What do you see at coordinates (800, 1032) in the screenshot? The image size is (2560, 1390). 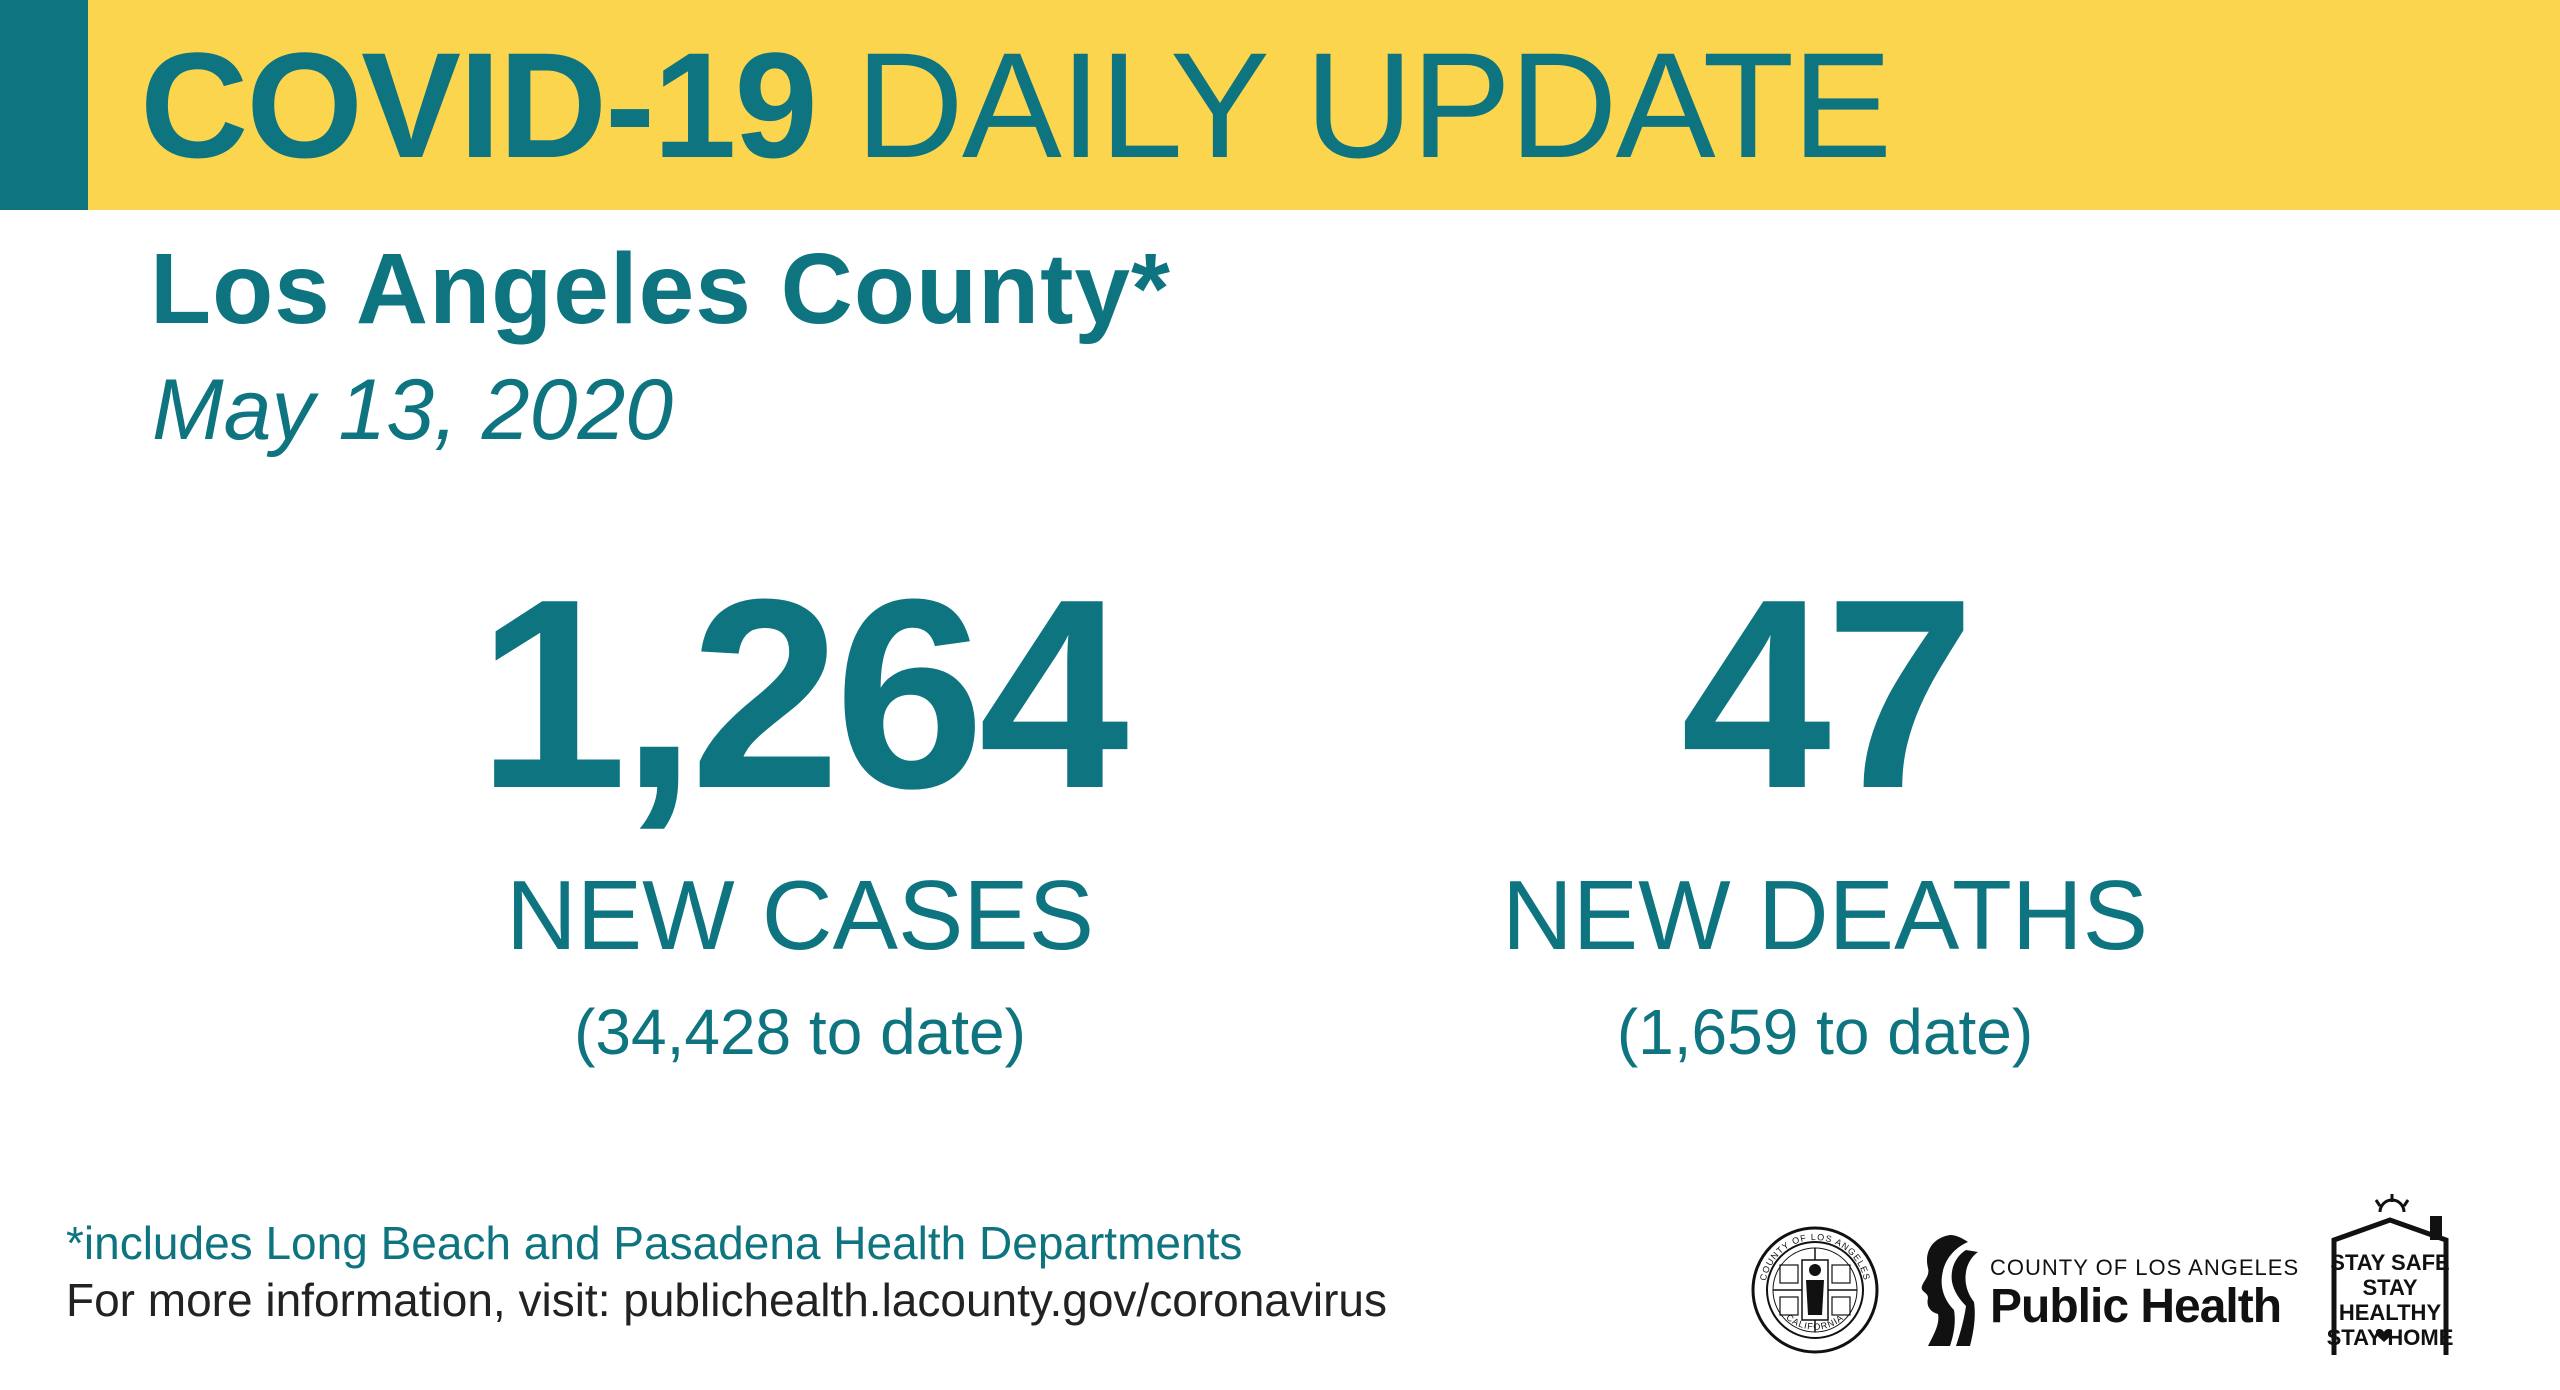 I see `cases-to-date: (34,428 to date)` at bounding box center [800, 1032].